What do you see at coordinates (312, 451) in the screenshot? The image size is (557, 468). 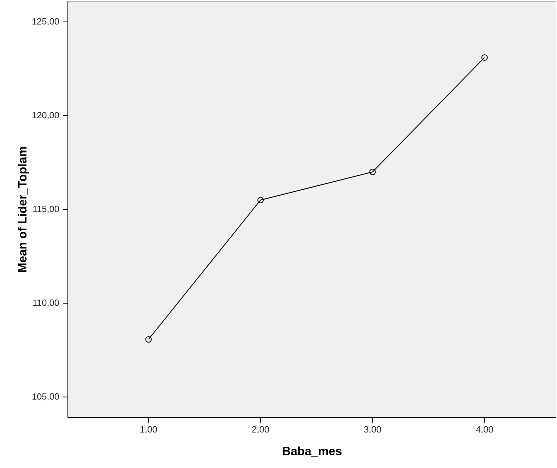 I see `x-axis-title: Baba_mes` at bounding box center [312, 451].